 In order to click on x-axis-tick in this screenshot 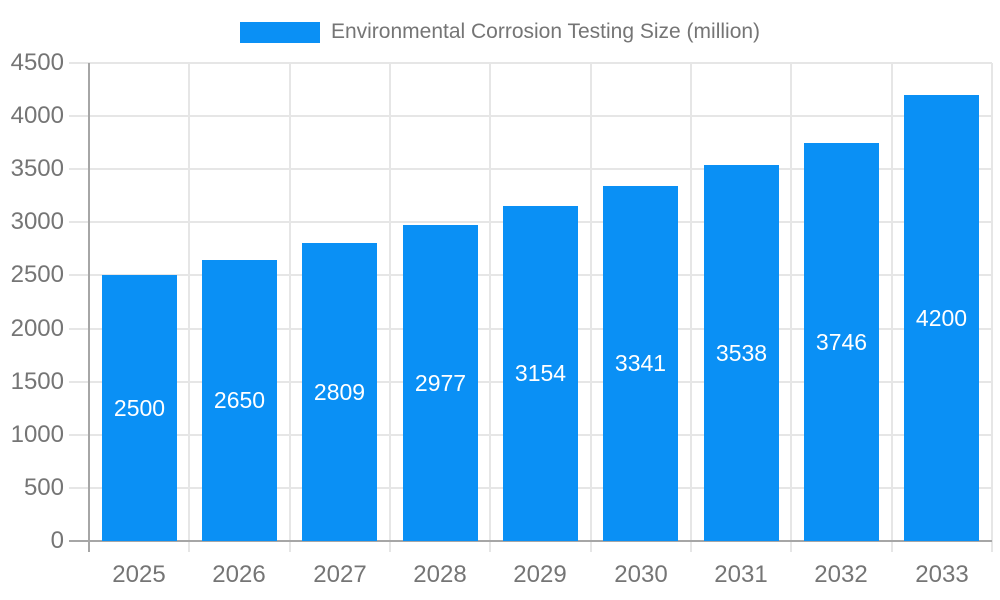, I will do `click(79, 541)`.